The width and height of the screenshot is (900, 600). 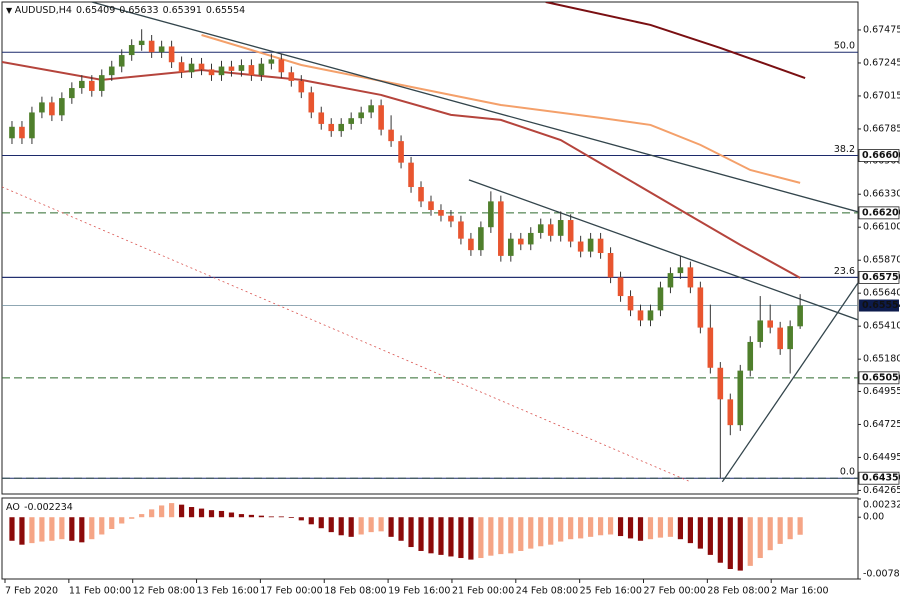 What do you see at coordinates (873, 517) in the screenshot?
I see `indicator-tick-label: 0.00` at bounding box center [873, 517].